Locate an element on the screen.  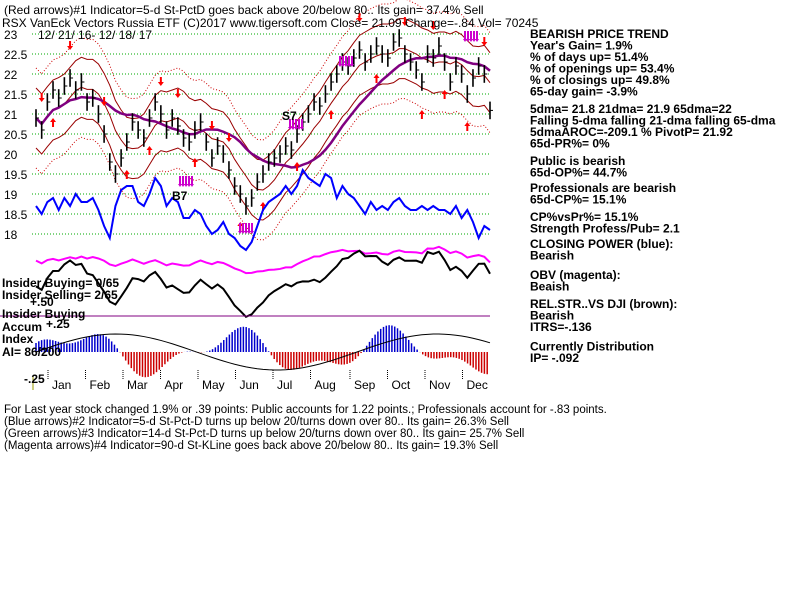
stats-line: 5dmaAROC=-209.1 % PivotP= 21.92 is located at coordinates (631, 132).